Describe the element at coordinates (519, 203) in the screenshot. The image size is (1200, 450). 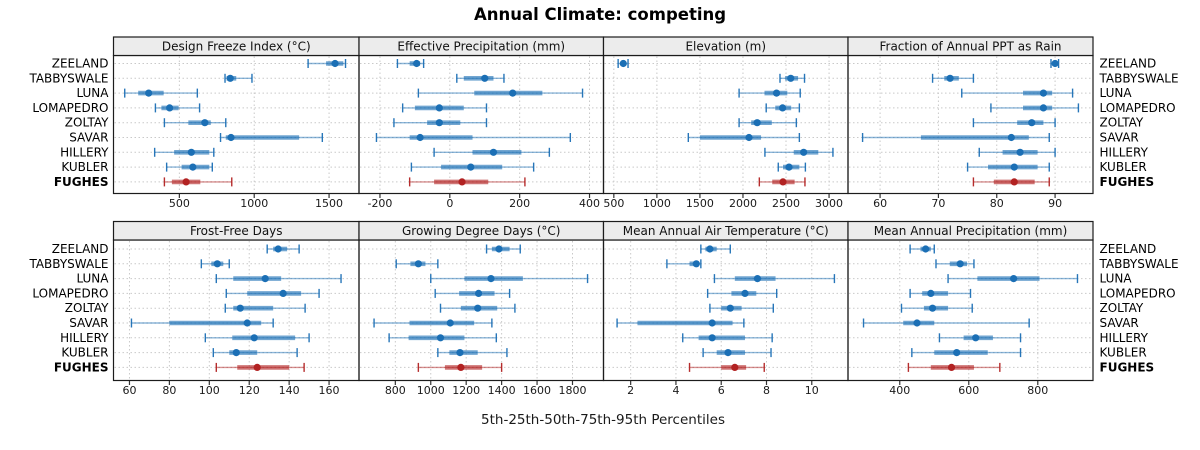
I see `panel-effective-precipitation-mm-axis-tick-label: 200` at that location.